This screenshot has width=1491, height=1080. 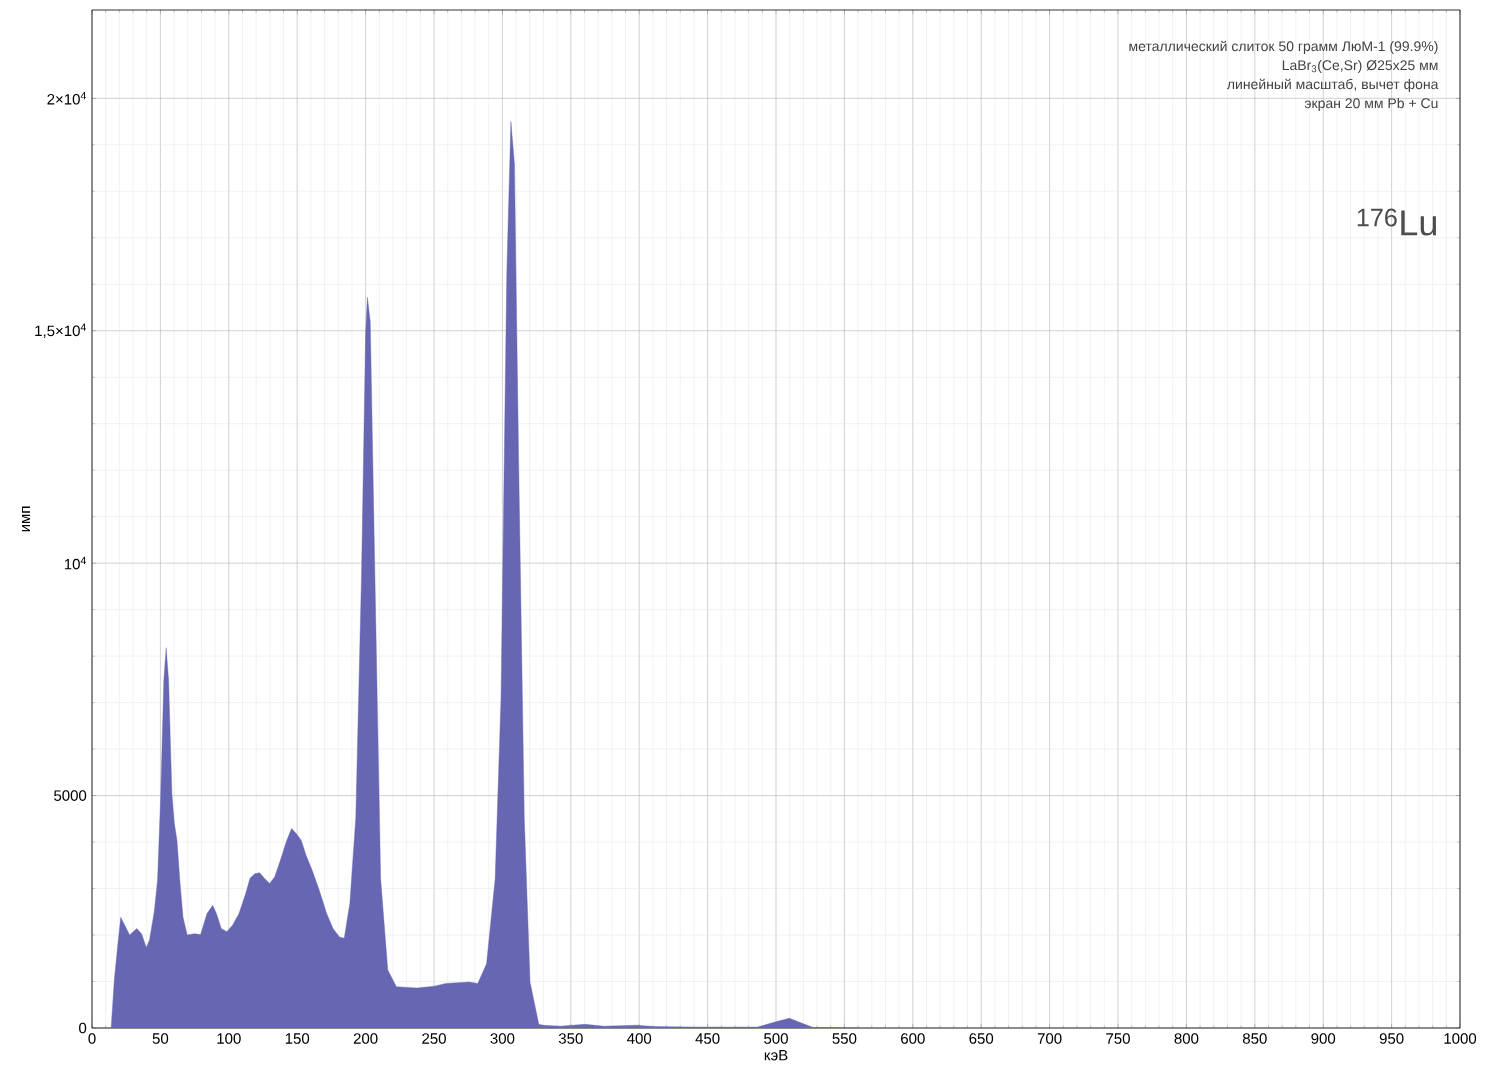 What do you see at coordinates (1460, 1038) in the screenshot?
I see `x-tick-label: 1000` at bounding box center [1460, 1038].